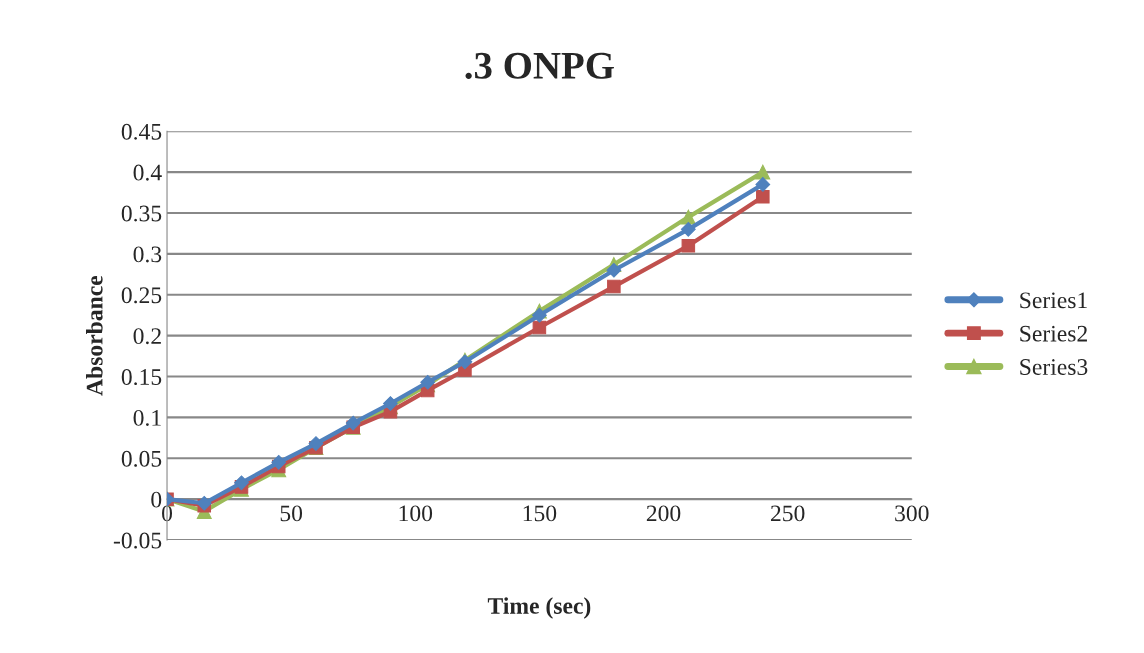 The height and width of the screenshot is (653, 1144). What do you see at coordinates (147, 336) in the screenshot?
I see `y-tick-label: 0.2` at bounding box center [147, 336].